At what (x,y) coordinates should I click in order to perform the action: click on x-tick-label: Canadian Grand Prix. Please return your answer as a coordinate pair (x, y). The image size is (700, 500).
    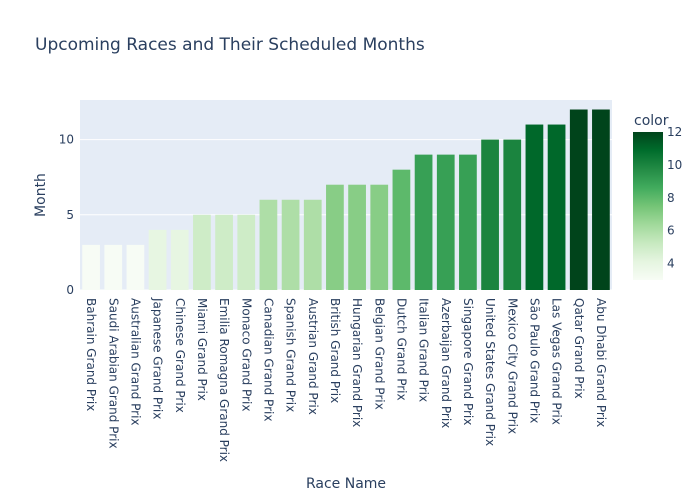
    Looking at the image, I should click on (268, 359).